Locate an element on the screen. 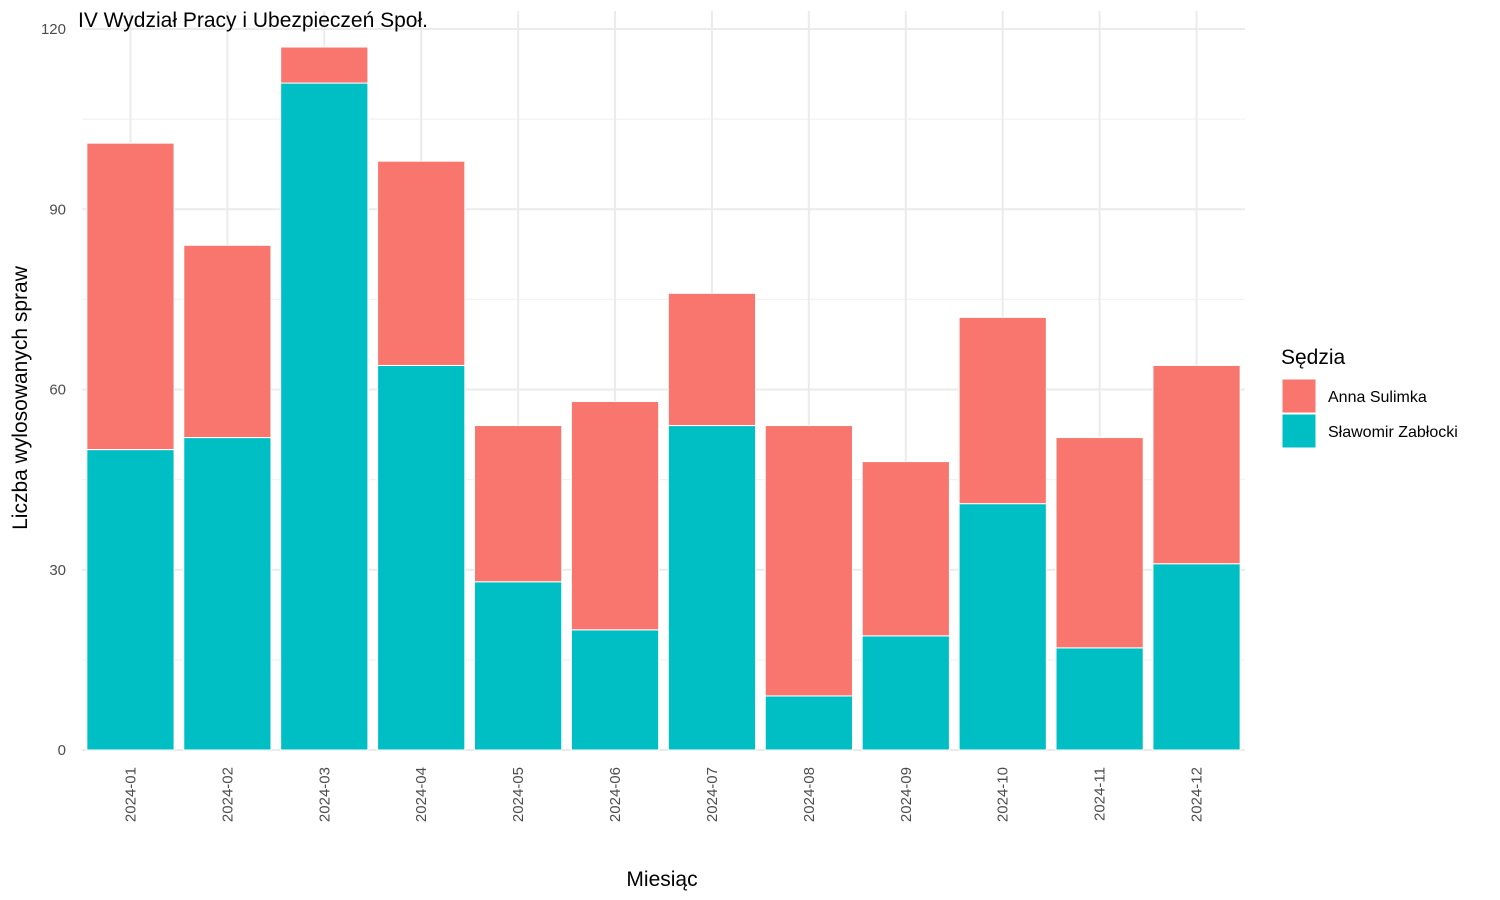 Image resolution: width=1500 pixels, height=900 pixels. legend-title: Sędzia is located at coordinates (1313, 357).